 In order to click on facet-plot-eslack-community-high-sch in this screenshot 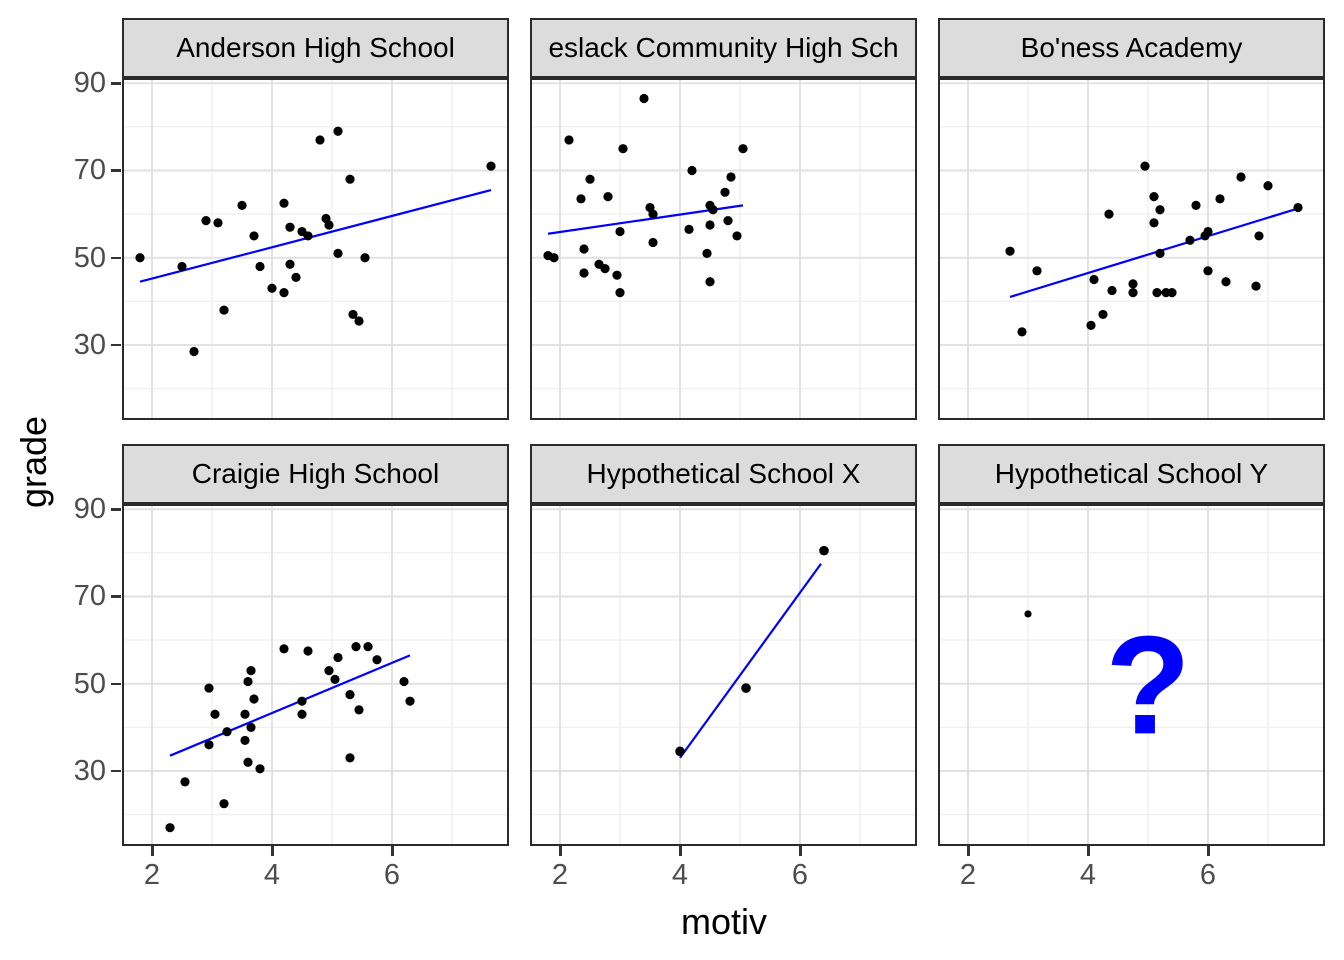, I will do `click(723, 249)`.